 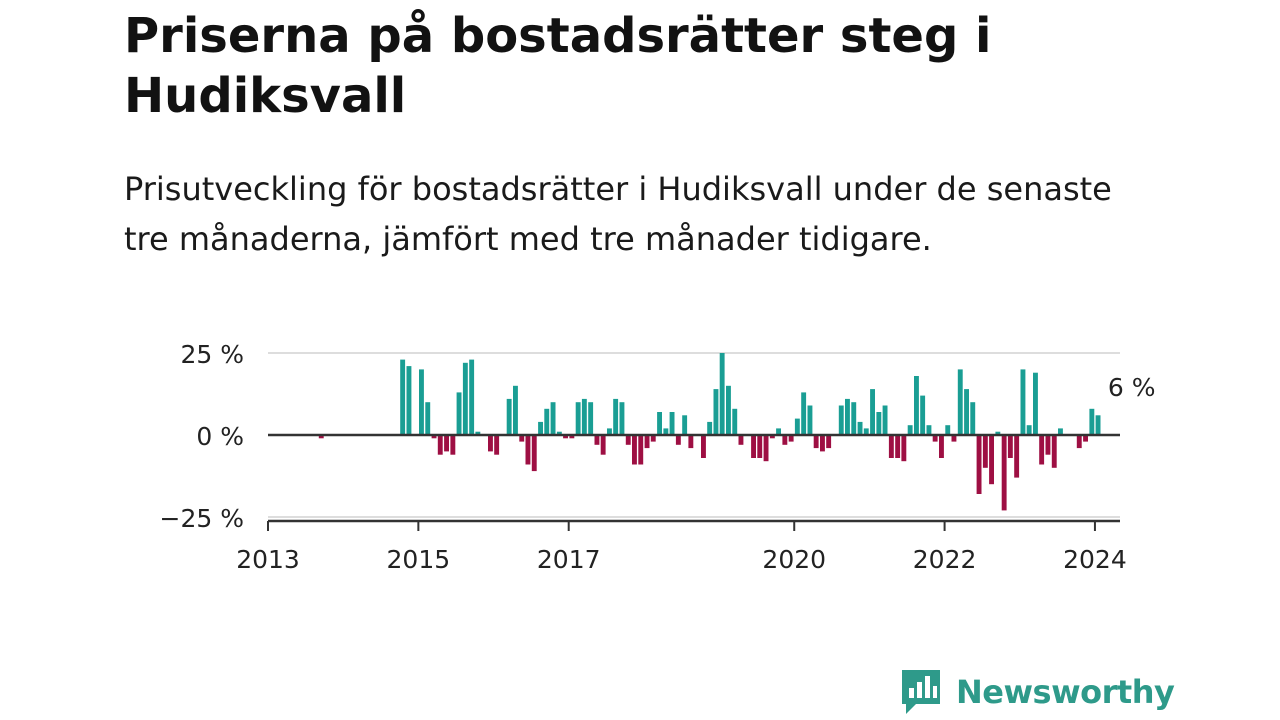 What do you see at coordinates (268, 559) in the screenshot?
I see `x-tick-label: 2013` at bounding box center [268, 559].